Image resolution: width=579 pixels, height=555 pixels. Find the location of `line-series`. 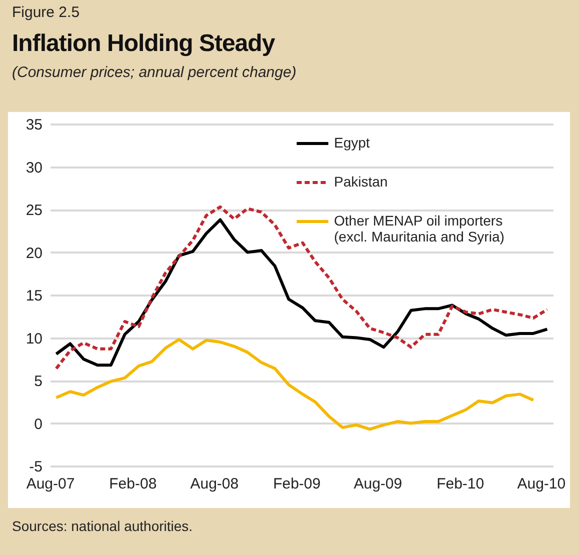

line-series is located at coordinates (294, 384).